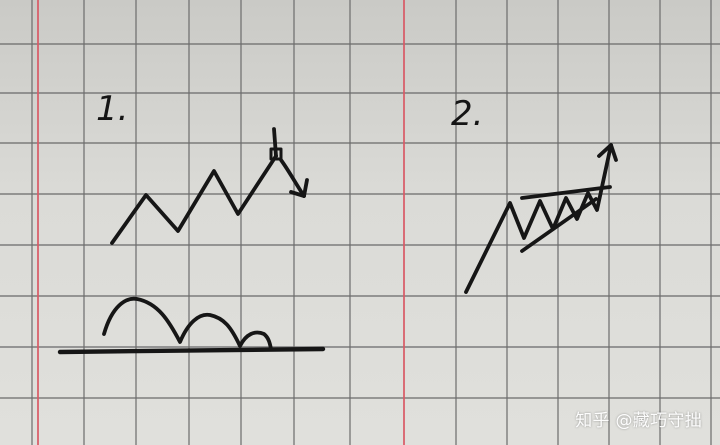 Image resolution: width=720 pixels, height=445 pixels. Describe the element at coordinates (191, 350) in the screenshot. I see `base-line` at that location.